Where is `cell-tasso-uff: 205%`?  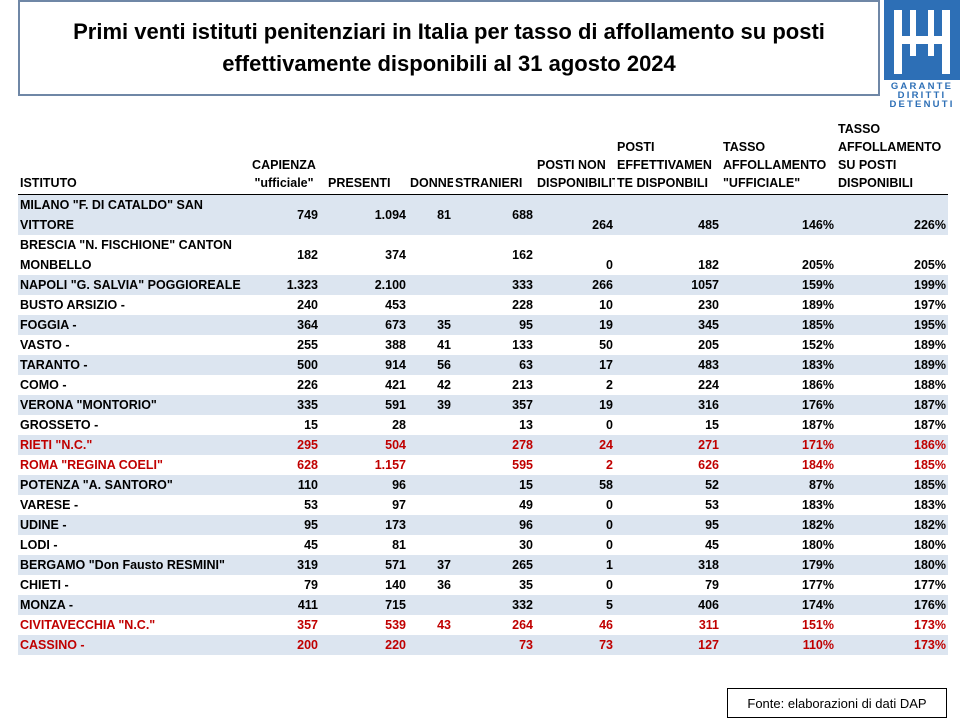 cell-tasso-uff: 205% is located at coordinates (818, 264).